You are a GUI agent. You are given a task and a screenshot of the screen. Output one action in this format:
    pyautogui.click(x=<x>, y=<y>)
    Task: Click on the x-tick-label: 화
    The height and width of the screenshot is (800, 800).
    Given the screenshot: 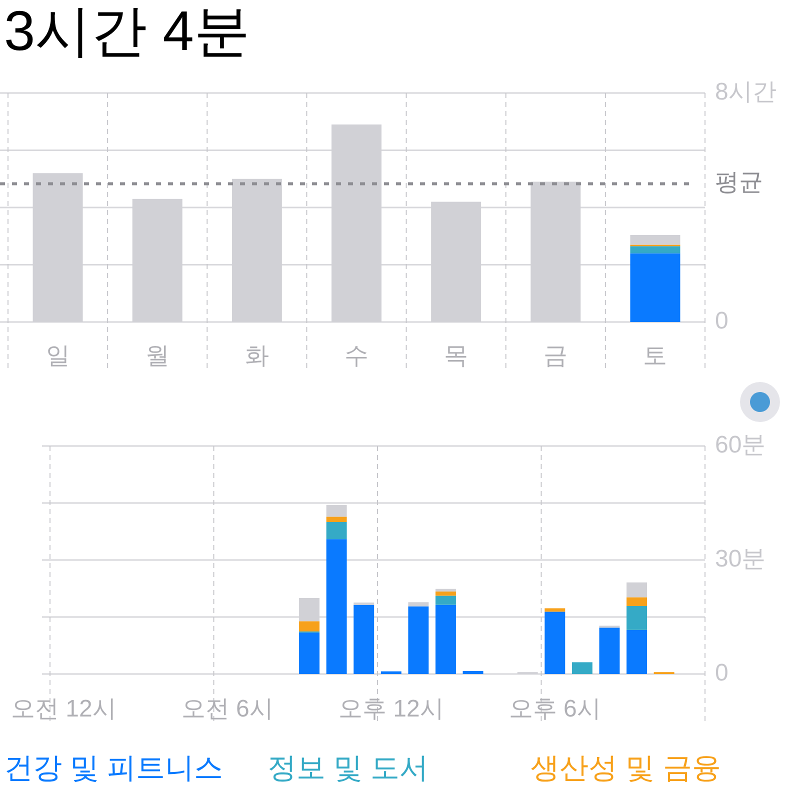 What is the action you would take?
    pyautogui.click(x=256, y=356)
    